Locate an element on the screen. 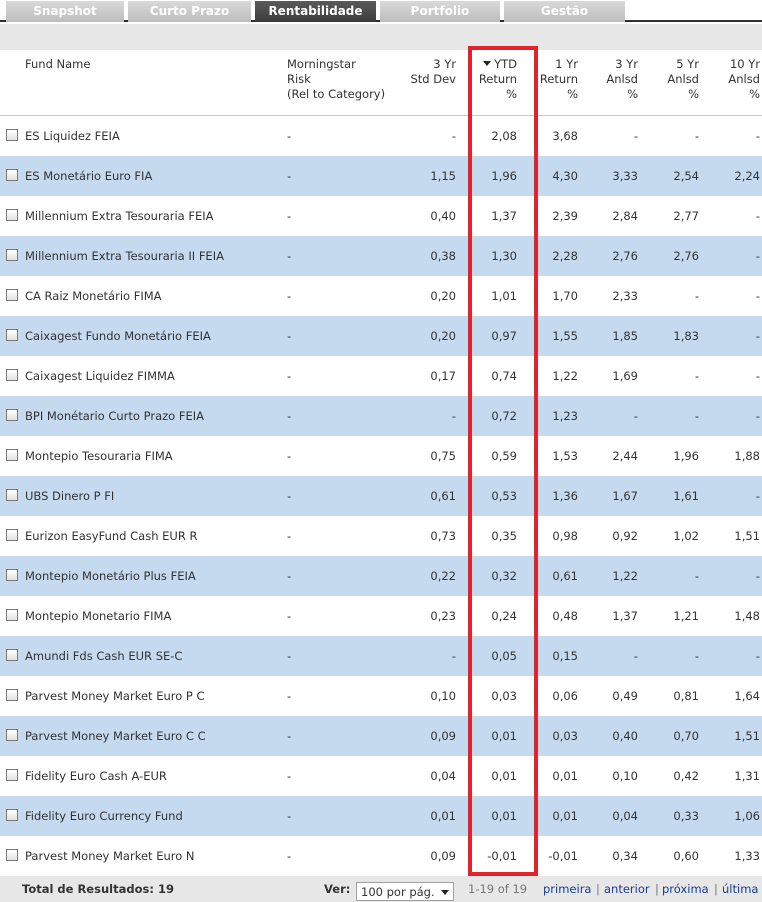  header-line: Risk is located at coordinates (299, 79).